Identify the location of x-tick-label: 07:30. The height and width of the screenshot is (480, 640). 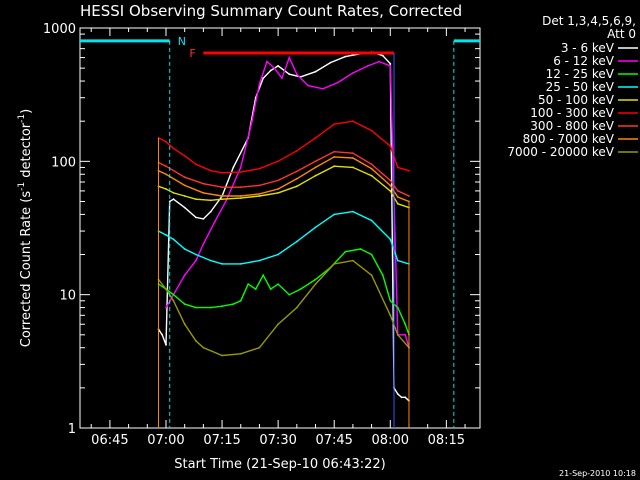
(277, 440).